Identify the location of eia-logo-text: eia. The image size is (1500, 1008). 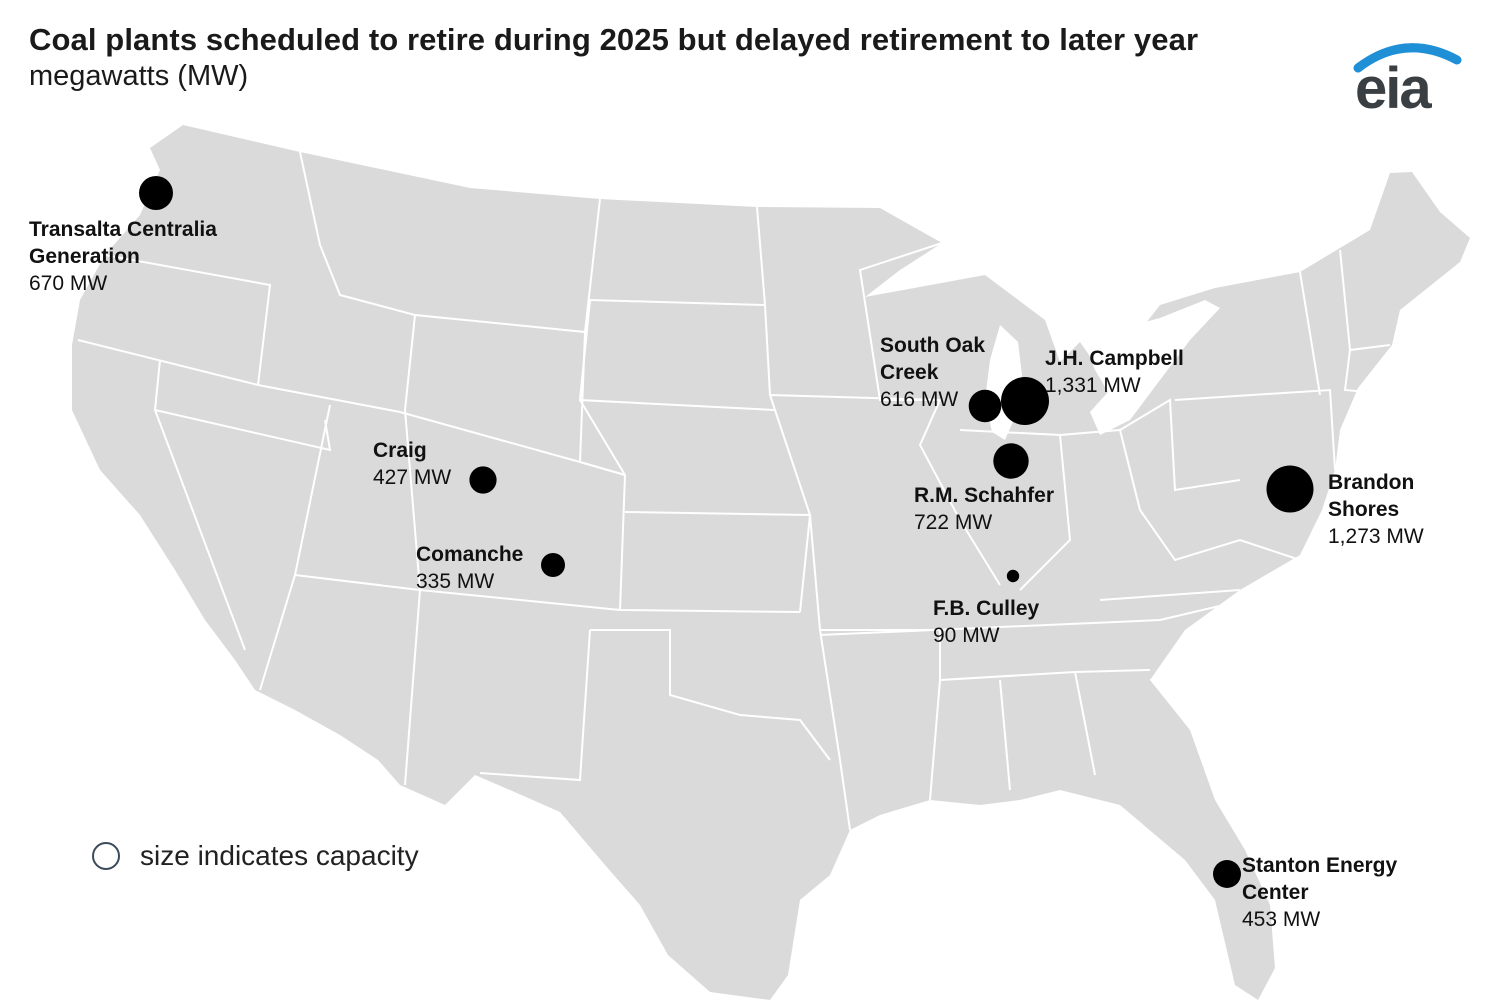
(1393, 88).